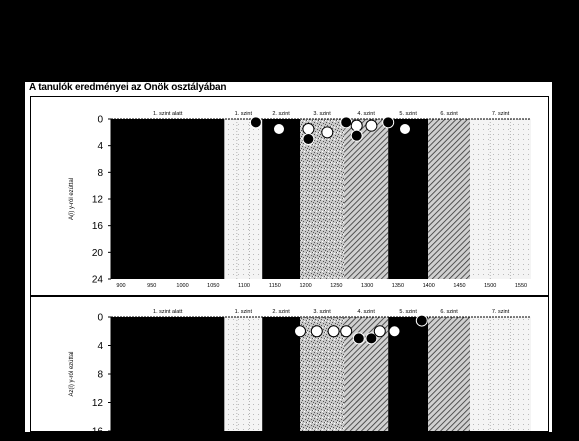 The height and width of the screenshot is (441, 579). Describe the element at coordinates (490, 286) in the screenshot. I see `x-tick-label: 1500` at that location.